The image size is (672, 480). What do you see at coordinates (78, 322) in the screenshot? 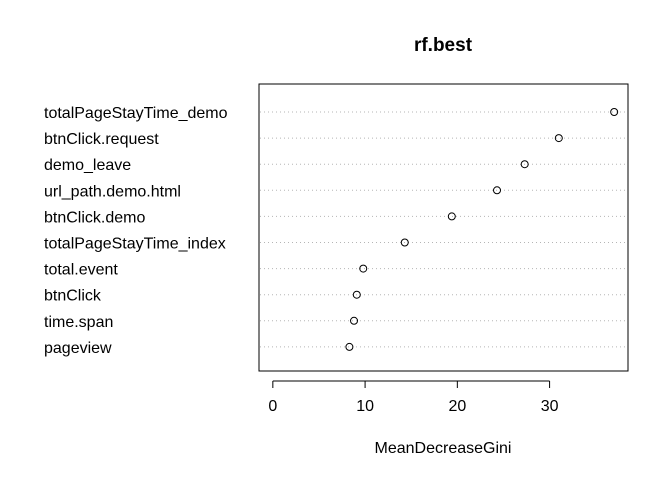
I see `y-category-label: time.span` at bounding box center [78, 322].